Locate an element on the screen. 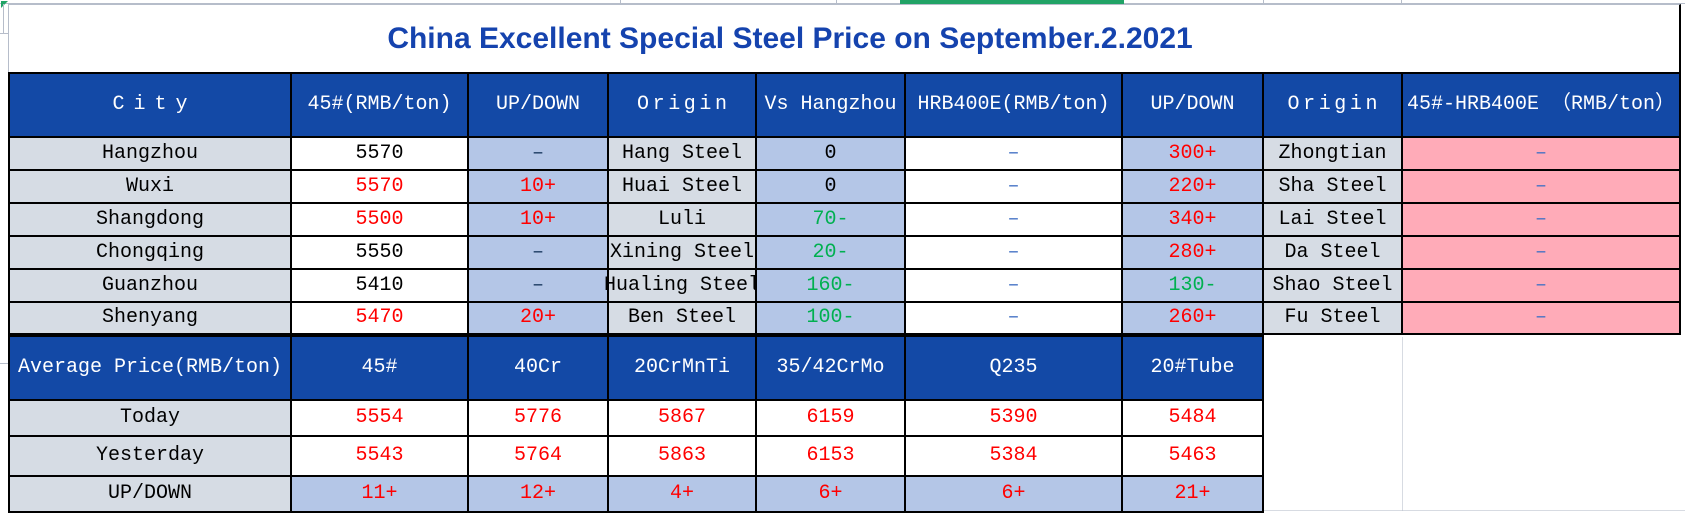 The image size is (1685, 514). avg-value-cell: 11+ is located at coordinates (379, 494).